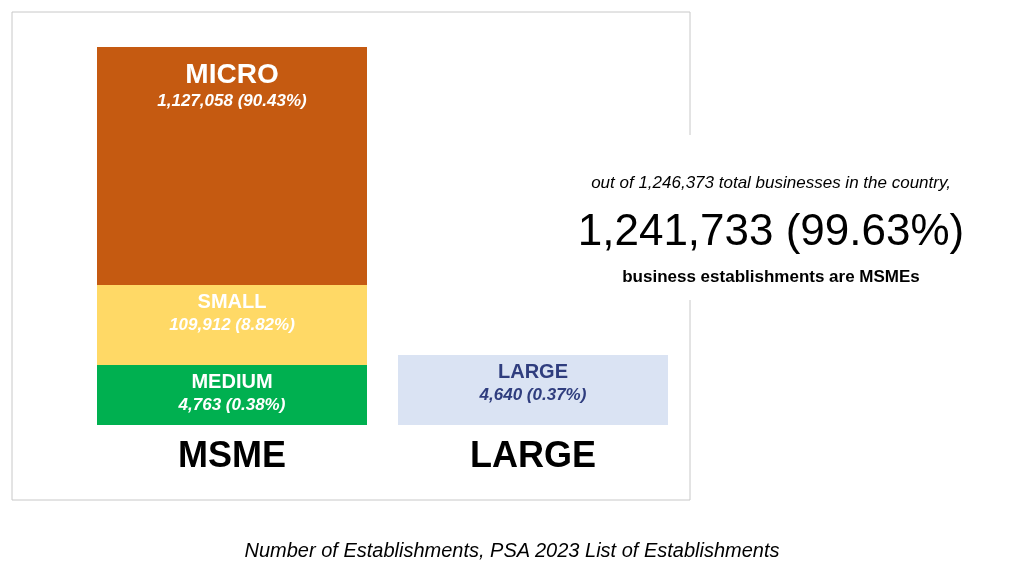 This screenshot has height=573, width=1024. What do you see at coordinates (232, 100) in the screenshot?
I see `data-label: 1,127,058 (90.43%)` at bounding box center [232, 100].